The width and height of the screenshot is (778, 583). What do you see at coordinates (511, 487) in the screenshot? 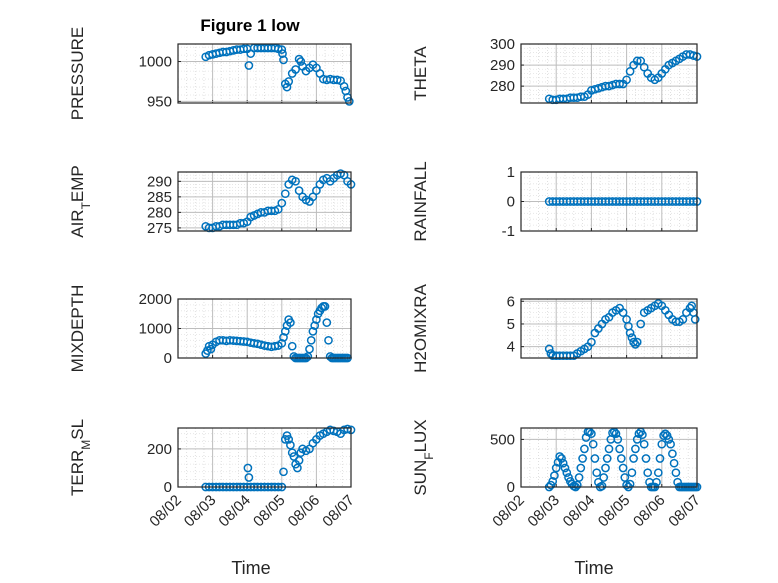
I see `sun-flux-y-tick-label: 0` at bounding box center [511, 487].